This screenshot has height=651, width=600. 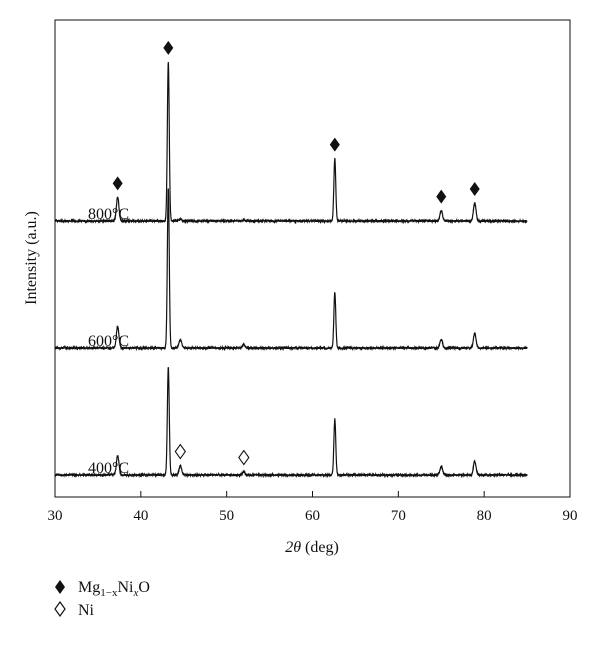 I want to click on legend-item-mgnio: Mg1−xNixO, so click(x=102, y=589).